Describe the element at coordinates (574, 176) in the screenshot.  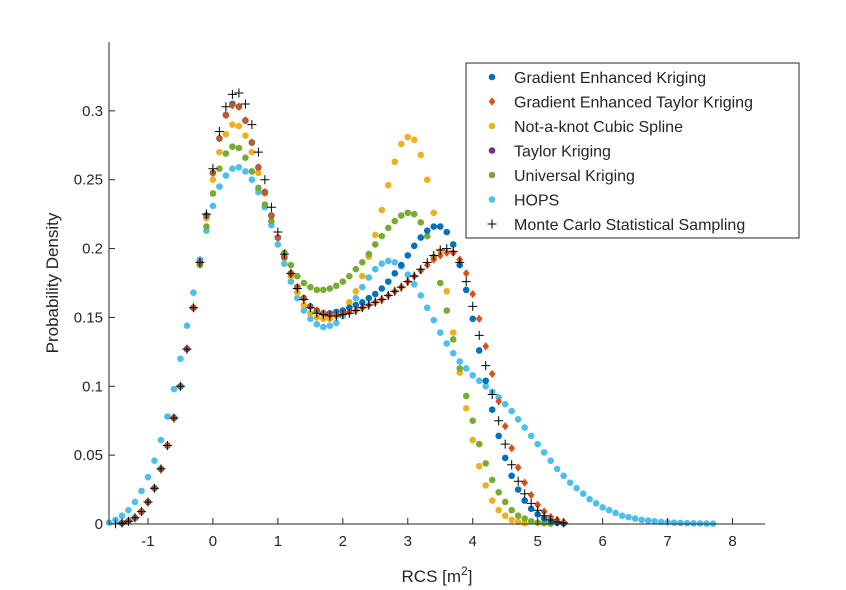
I see `legend-label: Universal Kriging` at that location.